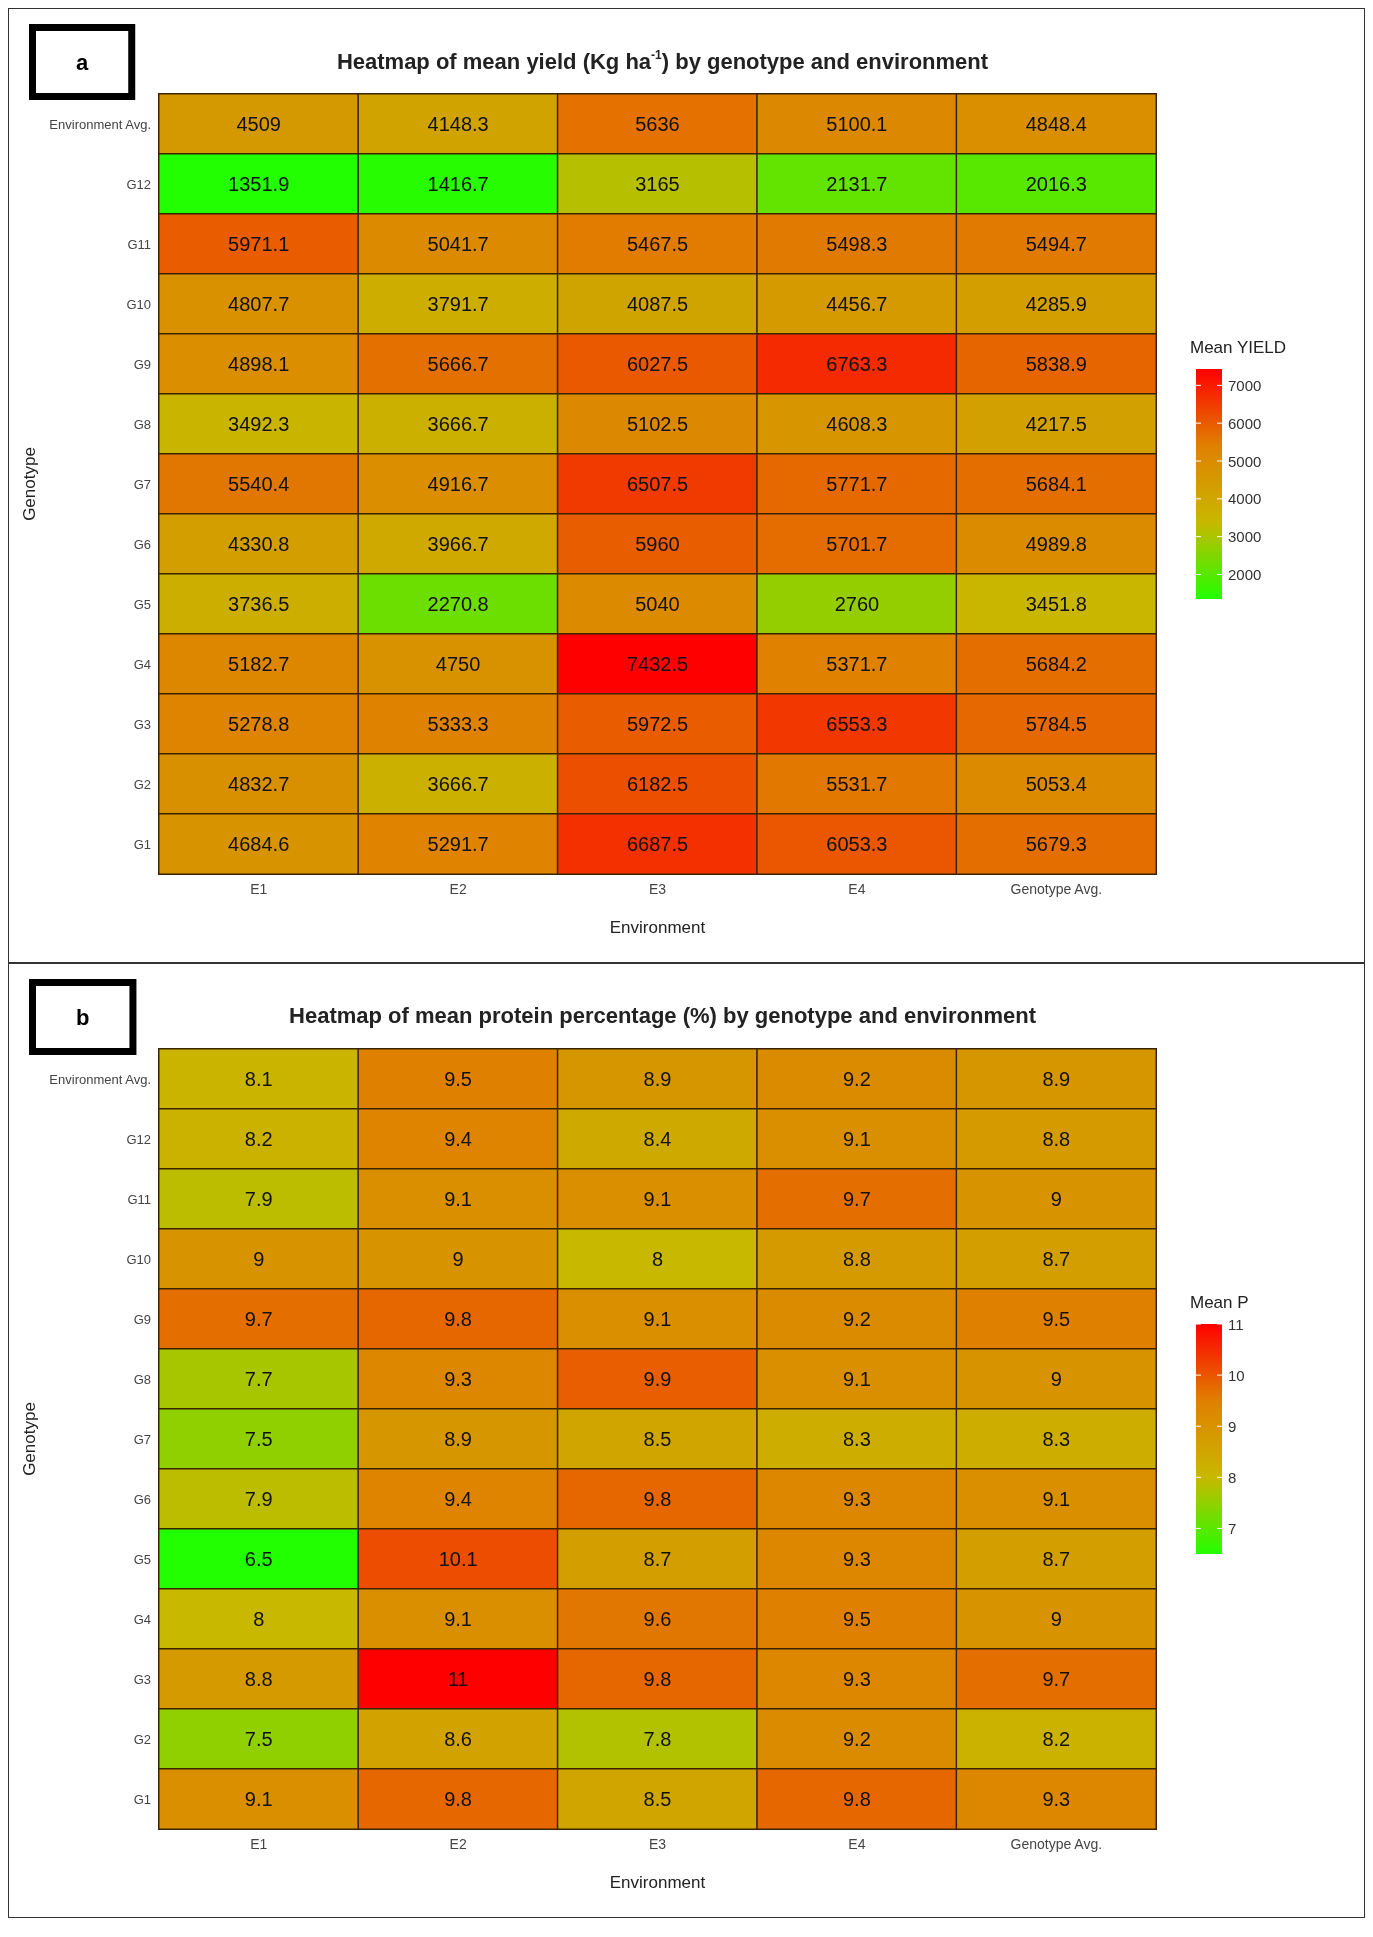 The height and width of the screenshot is (1937, 1373). I want to click on data-label: 1416.7, so click(458, 184).